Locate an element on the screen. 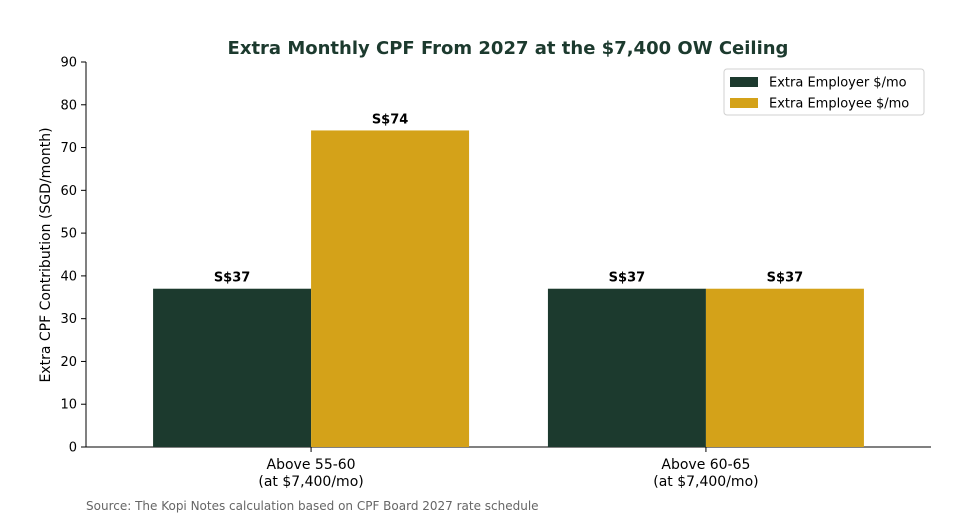 The height and width of the screenshot is (524, 960). y-tick-label: 60 is located at coordinates (68, 191).